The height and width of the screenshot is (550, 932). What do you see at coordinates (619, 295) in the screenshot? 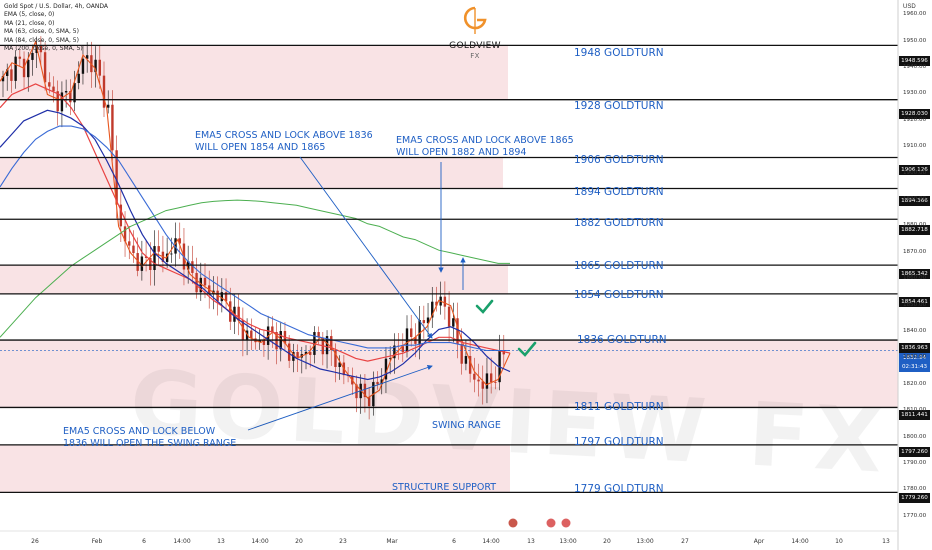
I see `level-label-1854: 1854 GOLDTURN` at bounding box center [619, 295].